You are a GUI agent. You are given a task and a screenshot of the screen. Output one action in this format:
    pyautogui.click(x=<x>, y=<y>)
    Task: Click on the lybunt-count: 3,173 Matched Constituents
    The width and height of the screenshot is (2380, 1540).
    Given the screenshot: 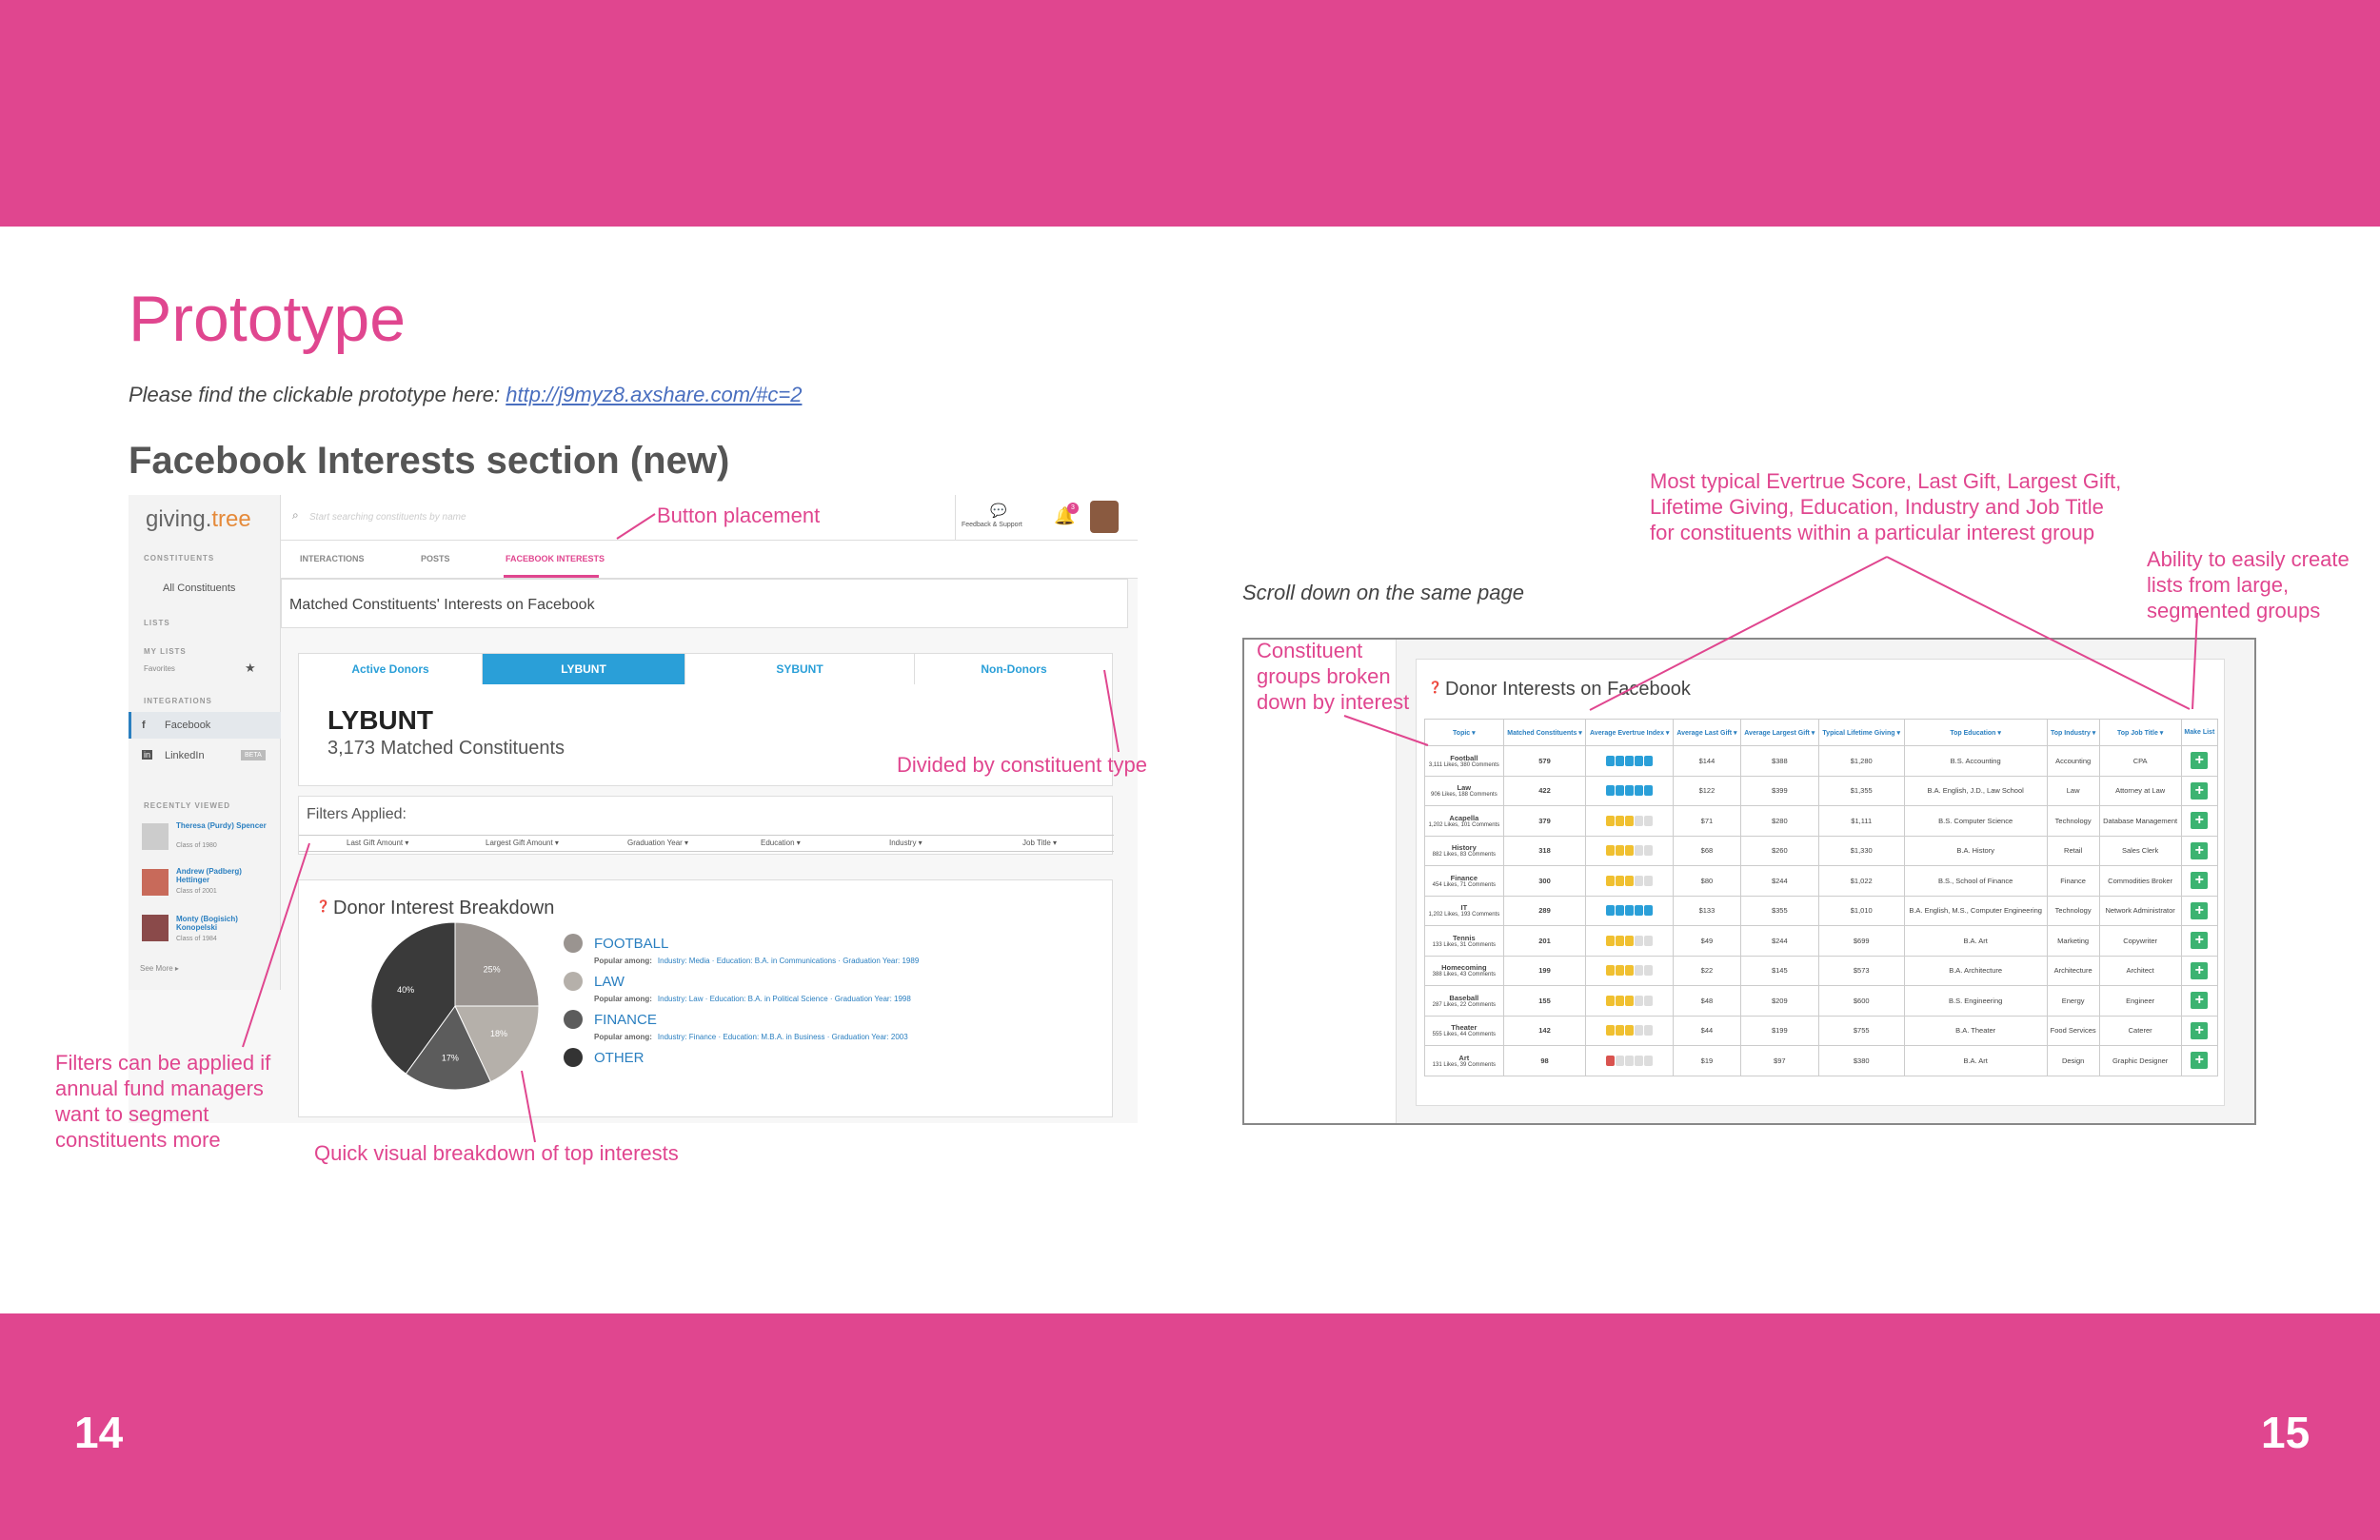 What is the action you would take?
    pyautogui.click(x=446, y=748)
    